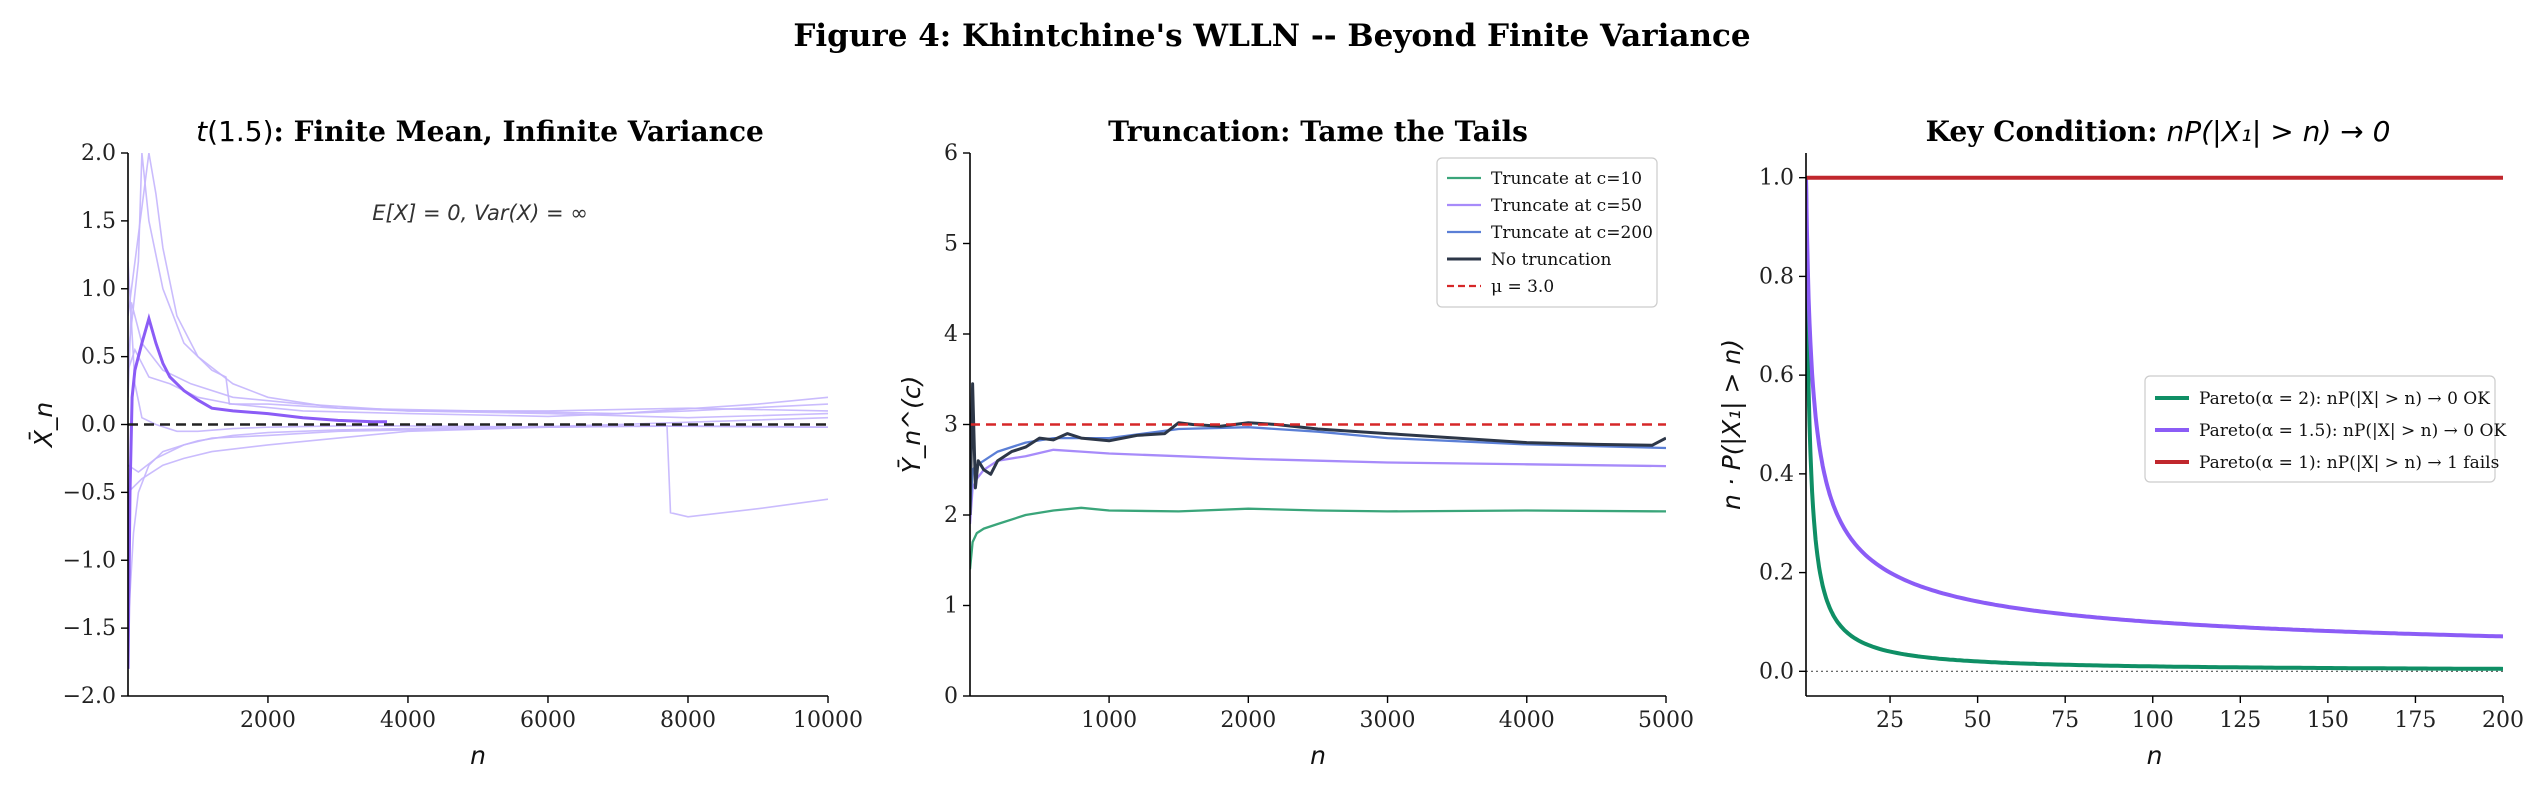  I want to click on y-tick-label: 0, so click(951, 696).